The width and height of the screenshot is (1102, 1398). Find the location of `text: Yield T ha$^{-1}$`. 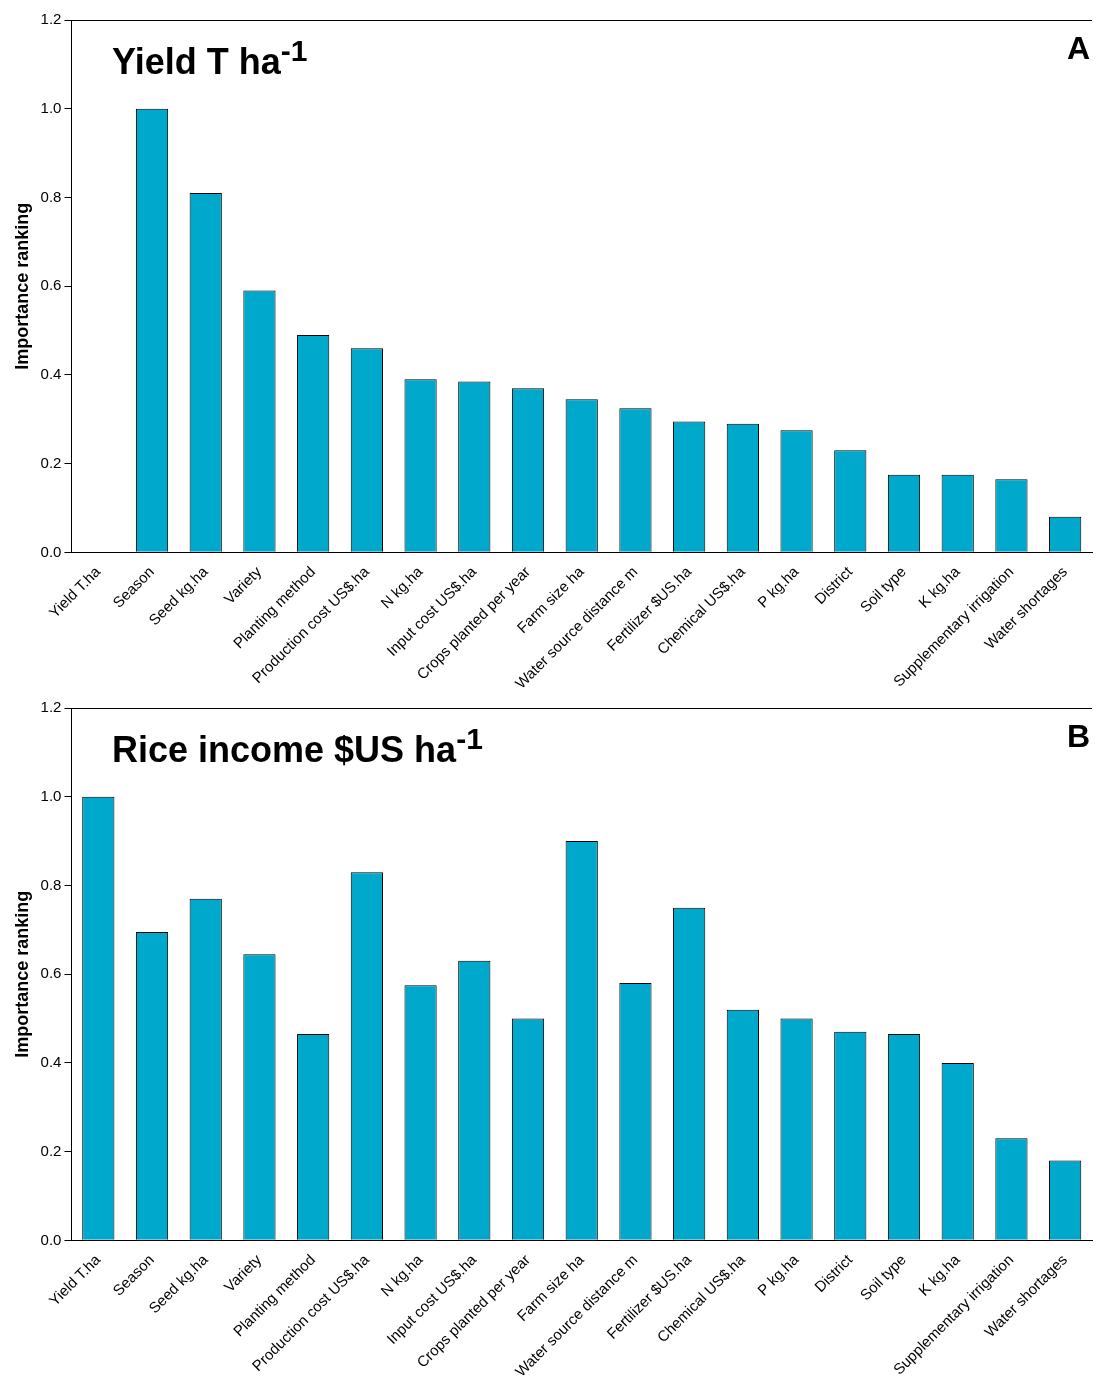

text: Yield T ha$^{-1}$ is located at coordinates (210, 58).